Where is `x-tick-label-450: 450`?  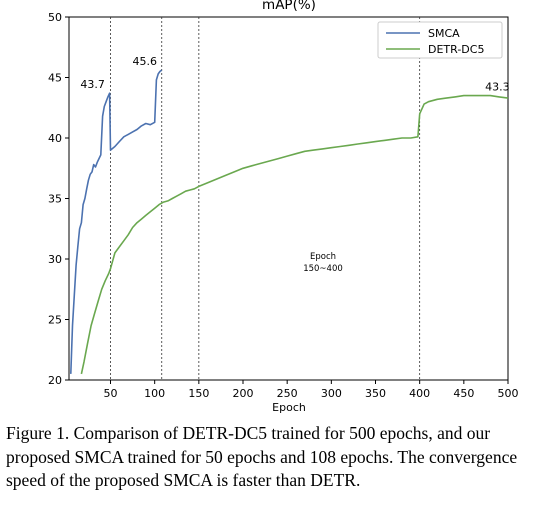
x-tick-label-450: 450 is located at coordinates (463, 393).